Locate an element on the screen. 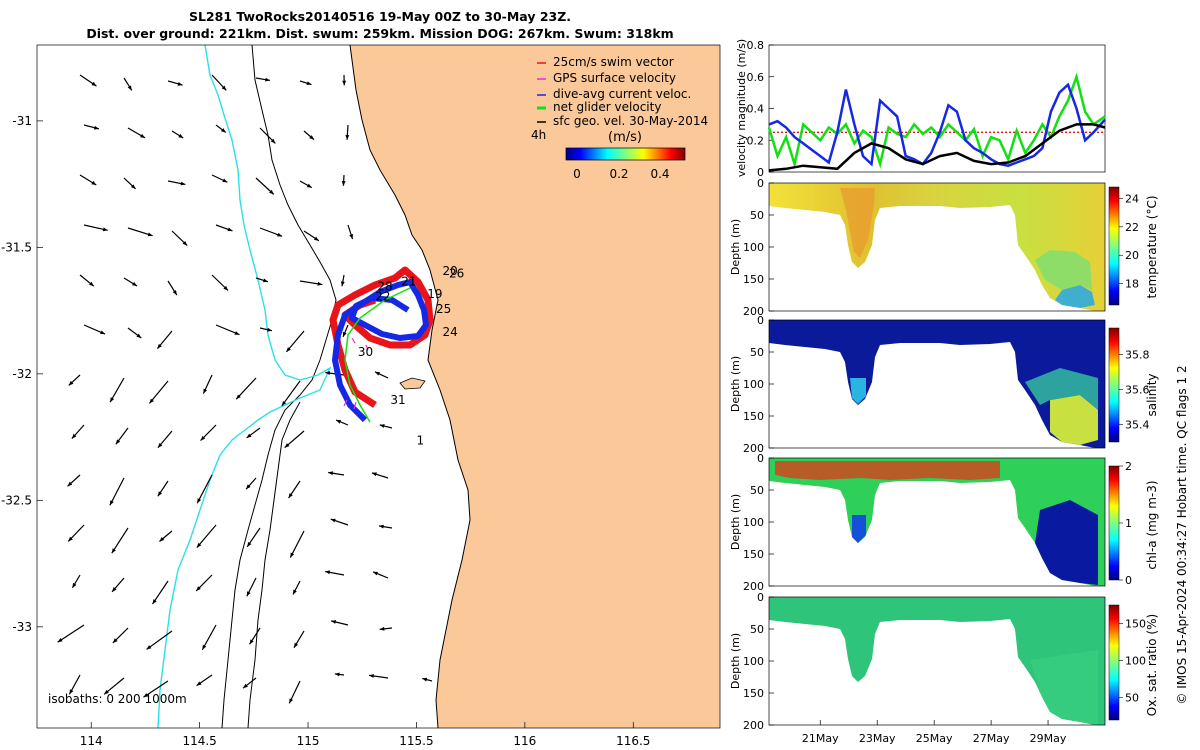 This screenshot has height=750, width=1200. isobaths-label: isobaths: 0 200 1000m is located at coordinates (117, 699).